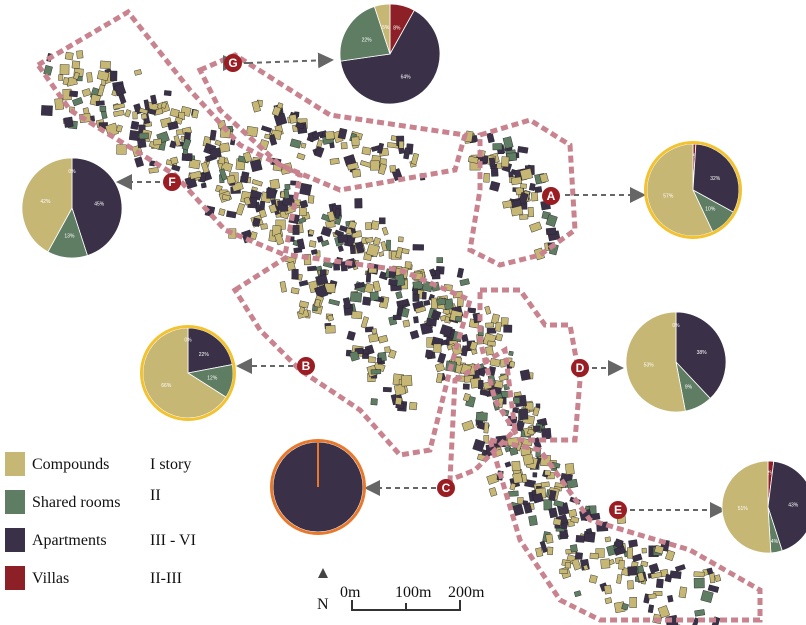 This screenshot has width=806, height=625. What do you see at coordinates (172, 182) in the screenshot?
I see `zone-marker-F` at bounding box center [172, 182].